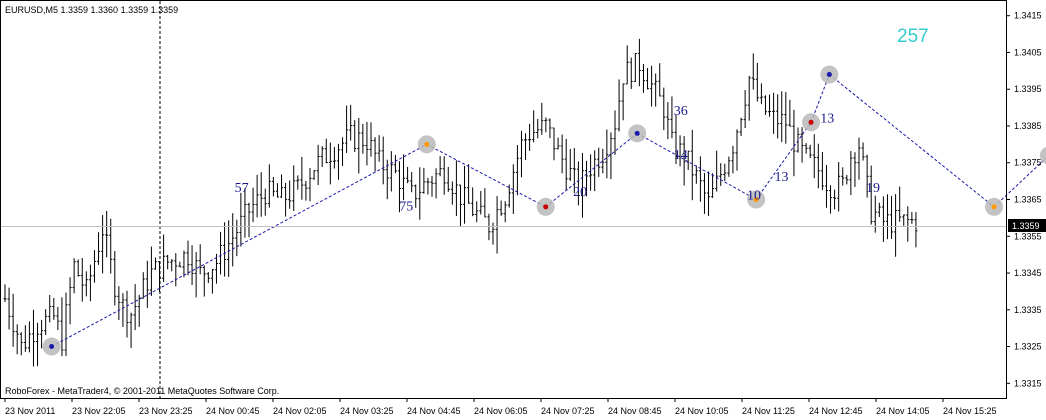 This screenshot has height=420, width=1046. Describe the element at coordinates (99, 411) in the screenshot. I see `x-tick-label: 23 Nov 22:05` at that location.